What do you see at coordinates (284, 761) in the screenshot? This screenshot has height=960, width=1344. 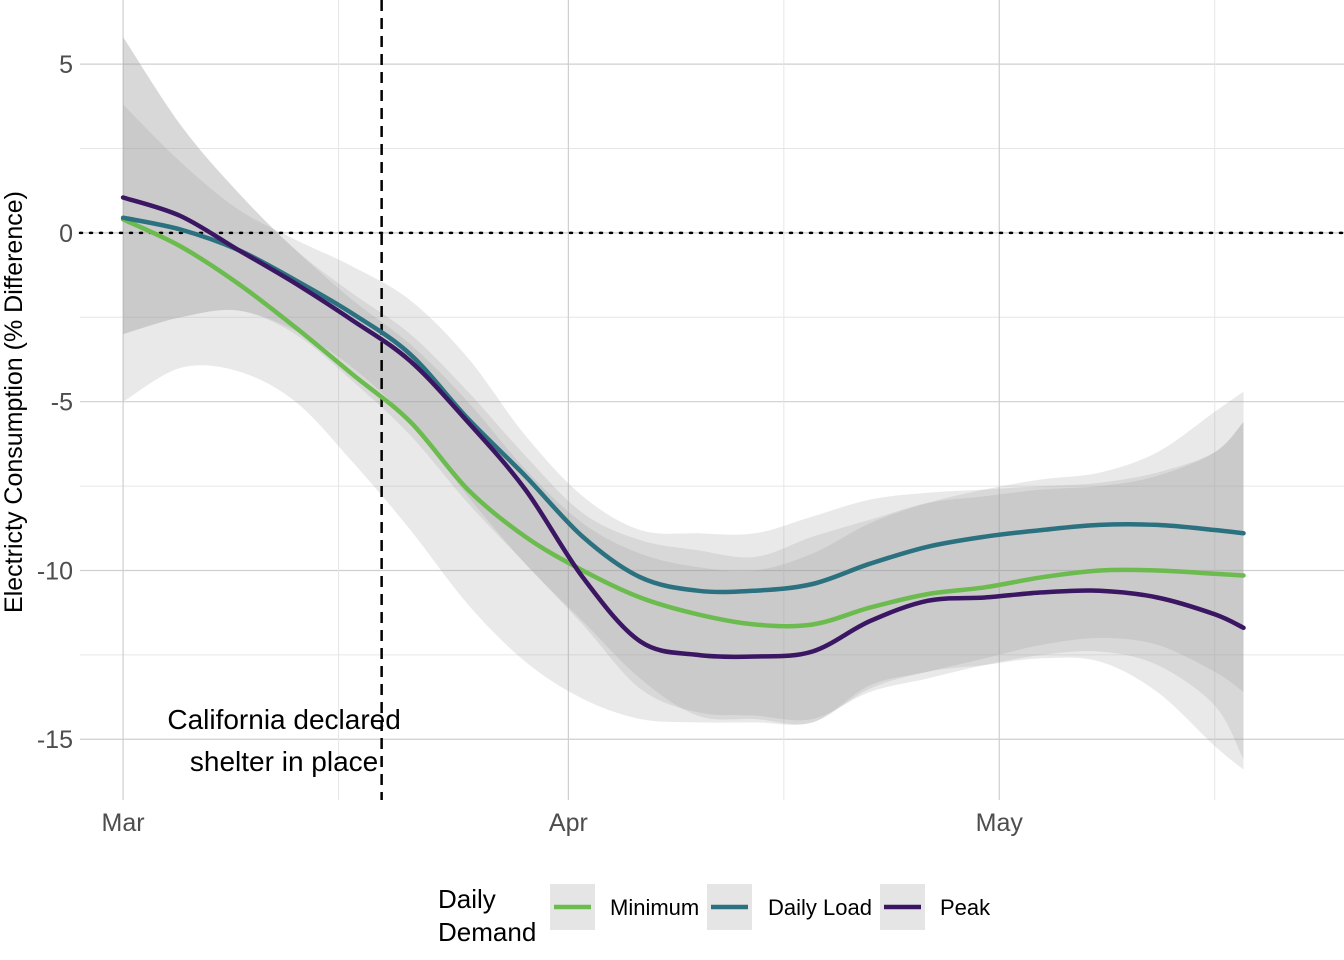 I see `annotation-line: shelter in place` at bounding box center [284, 761].